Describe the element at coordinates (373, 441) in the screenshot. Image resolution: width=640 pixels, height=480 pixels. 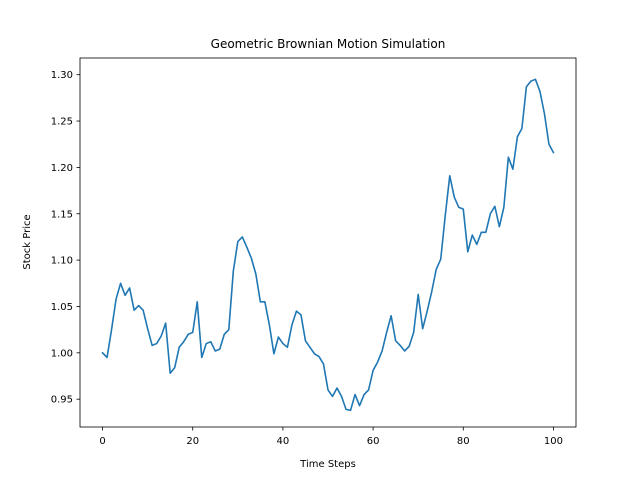
I see `x-tick-label: 60` at that location.